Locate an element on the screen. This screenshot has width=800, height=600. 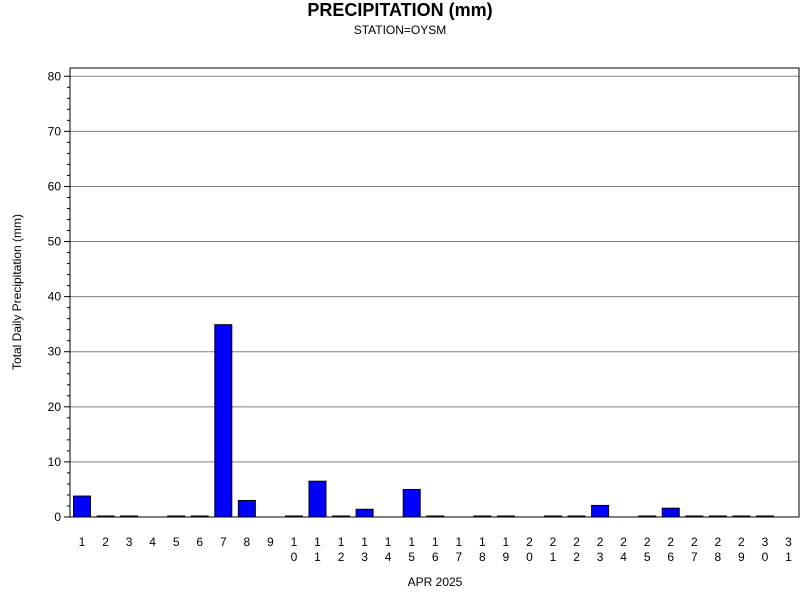
chart-title: PRECIPITATION (mm) is located at coordinates (400, 10).